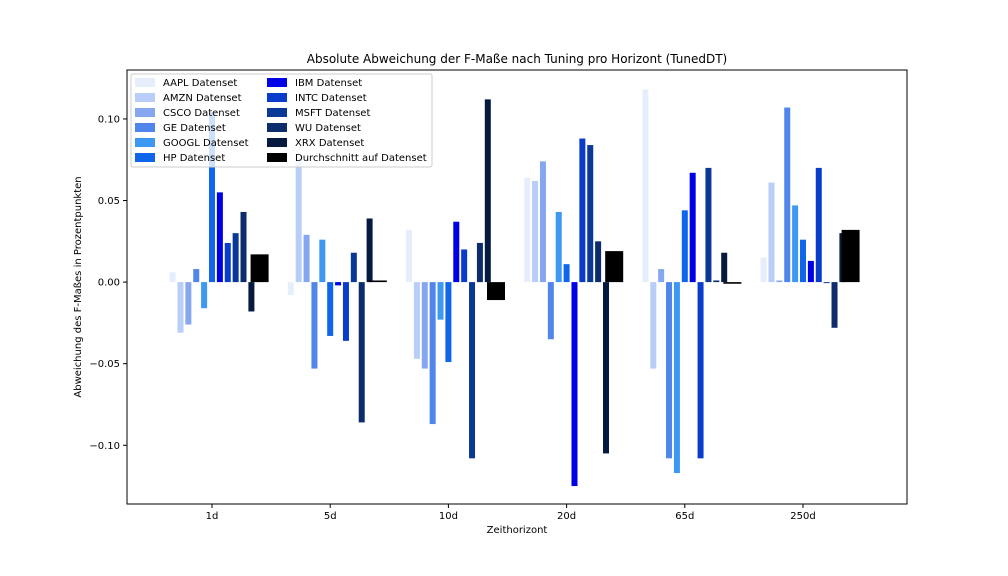 The height and width of the screenshot is (576, 1008). I want to click on bar-ibm-1d, so click(219, 237).